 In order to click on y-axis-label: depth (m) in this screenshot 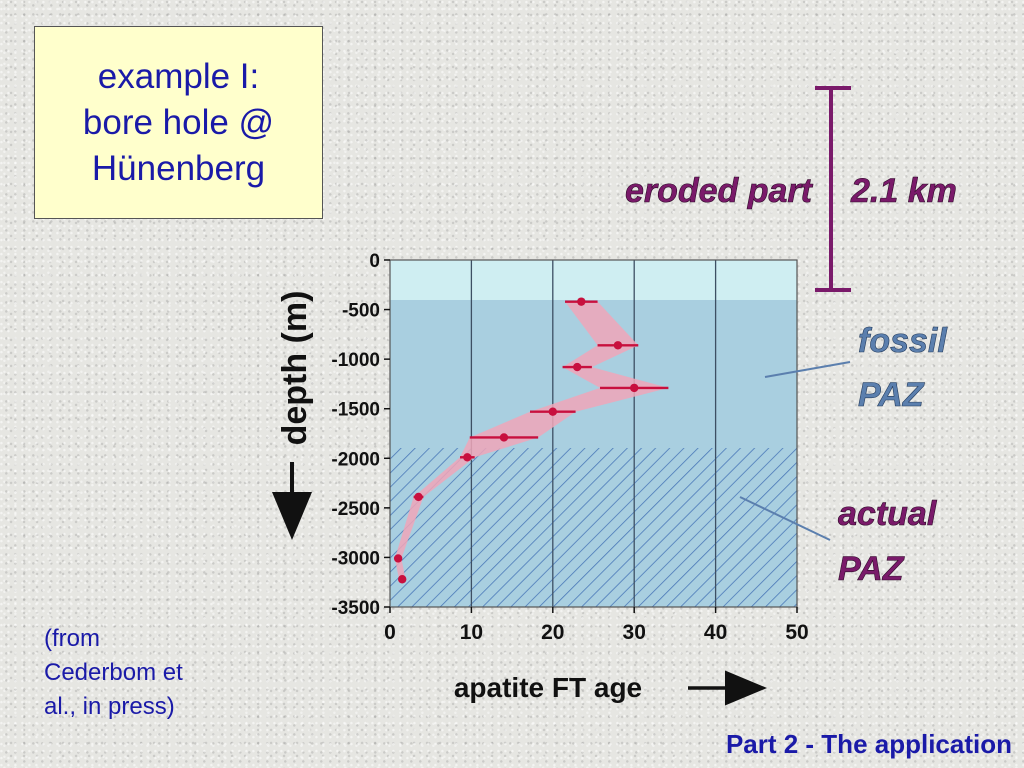, I will do `click(295, 368)`.